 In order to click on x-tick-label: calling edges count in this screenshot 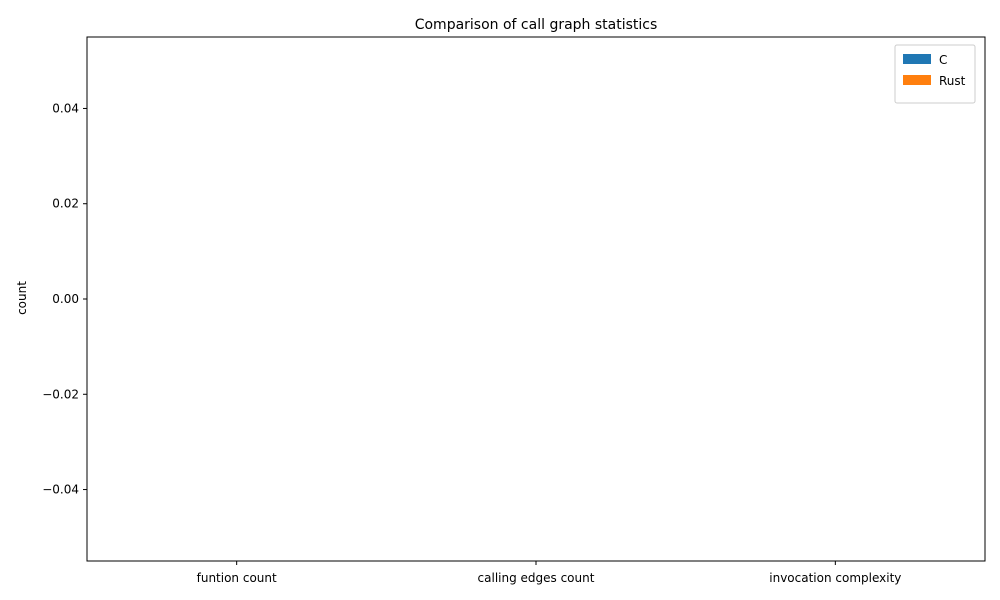, I will do `click(536, 578)`.